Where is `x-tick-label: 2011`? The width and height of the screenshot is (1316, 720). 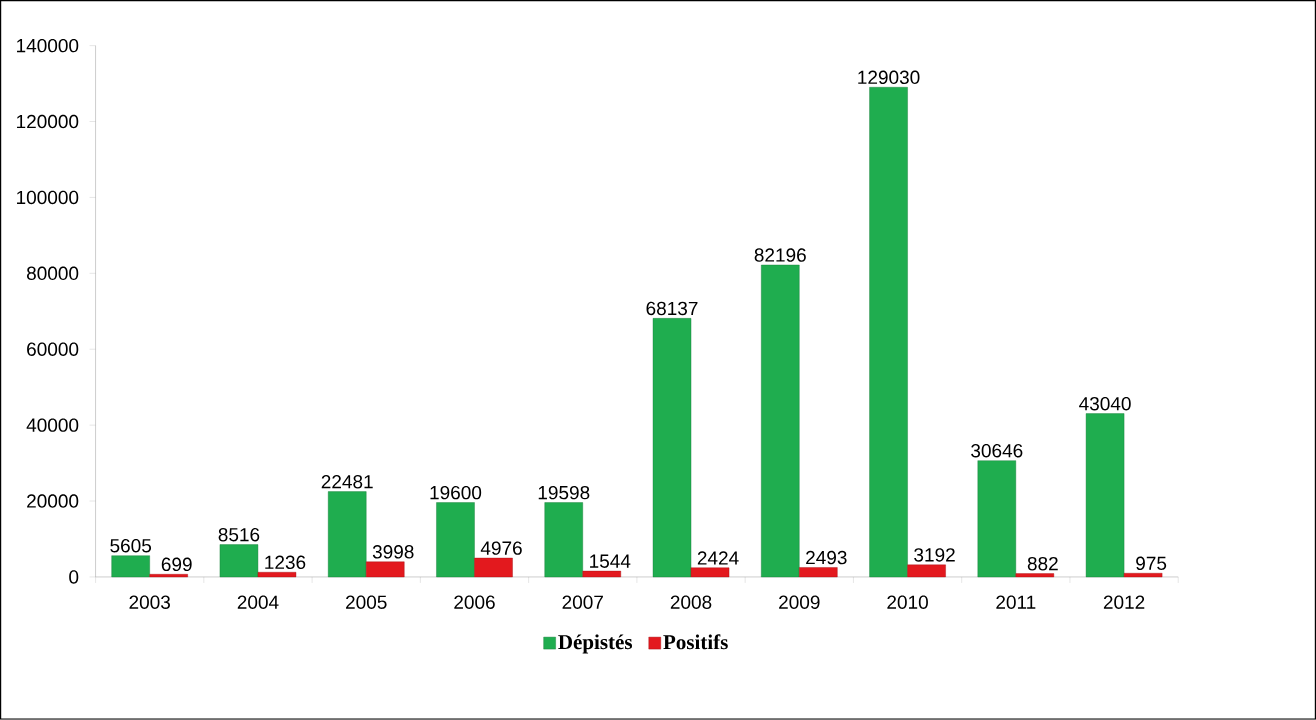
x-tick-label: 2011 is located at coordinates (1016, 602).